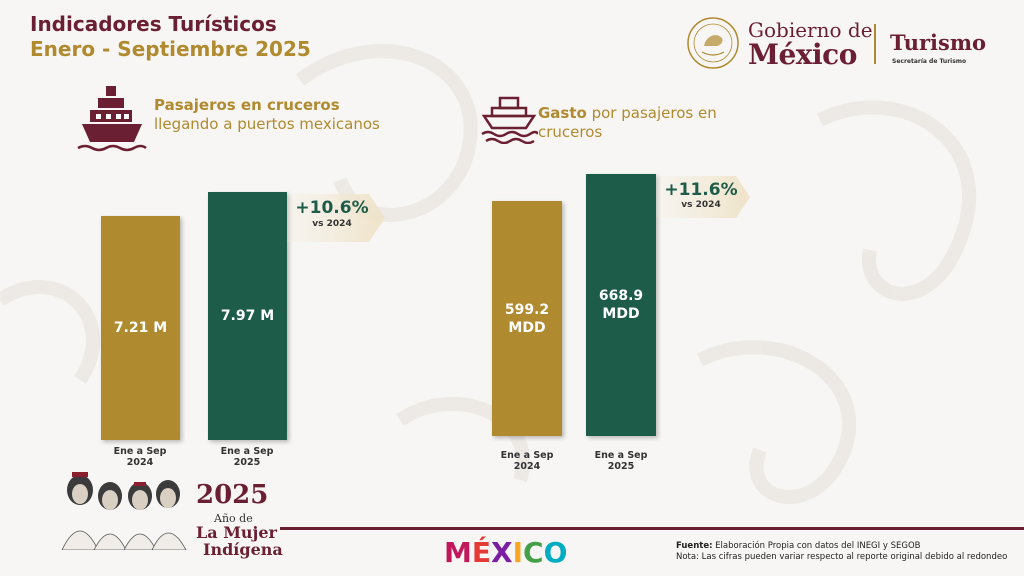  What do you see at coordinates (170, 49) in the screenshot?
I see `page-subtitle: Enero - Septiembre 2025` at bounding box center [170, 49].